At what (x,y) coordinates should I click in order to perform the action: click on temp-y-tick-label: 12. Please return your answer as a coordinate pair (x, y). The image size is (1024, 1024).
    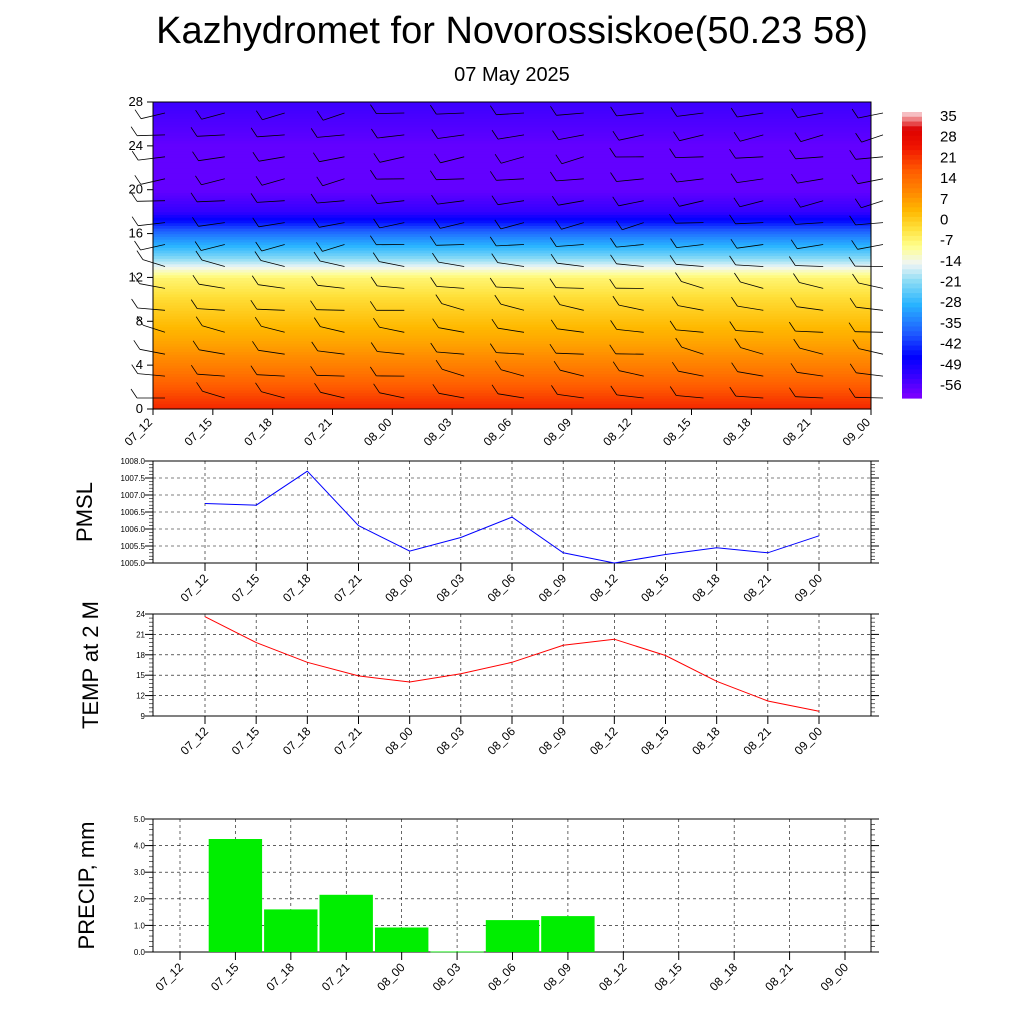
    Looking at the image, I should click on (140, 696).